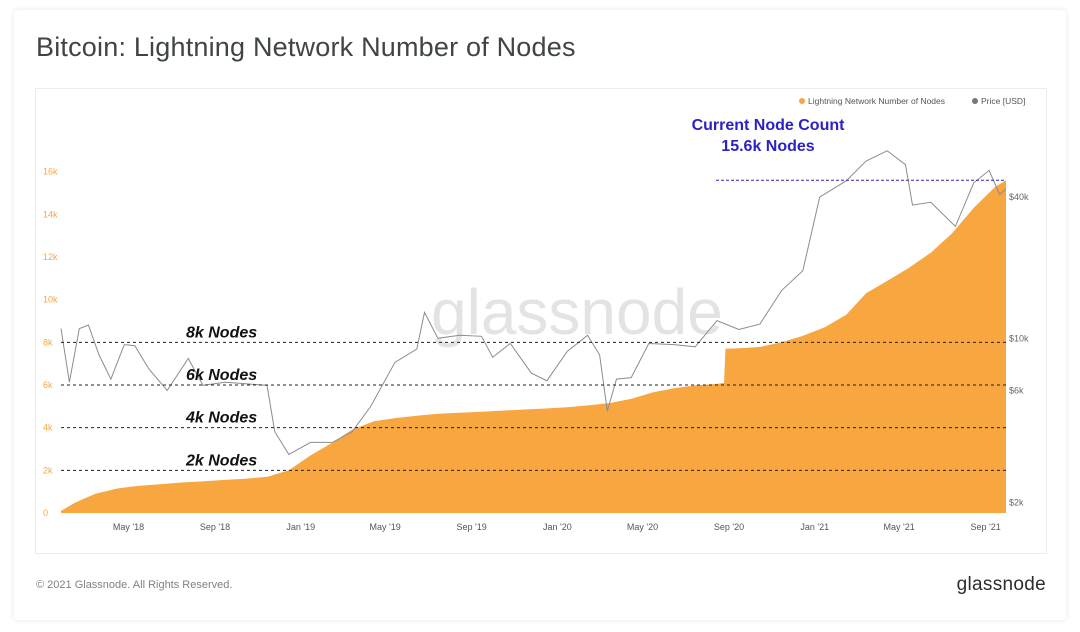 This screenshot has height=632, width=1080. I want to click on footer-copyright: © 2021 Glassnode. All Rights Reserved., so click(134, 585).